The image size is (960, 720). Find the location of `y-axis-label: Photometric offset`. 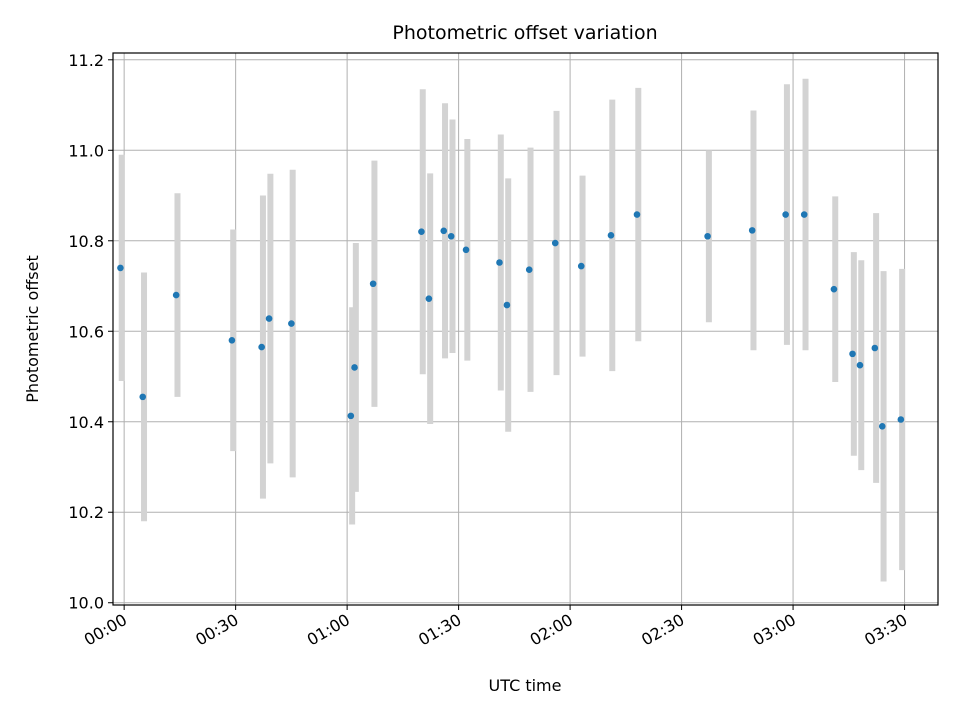

y-axis-label: Photometric offset is located at coordinates (32, 329).